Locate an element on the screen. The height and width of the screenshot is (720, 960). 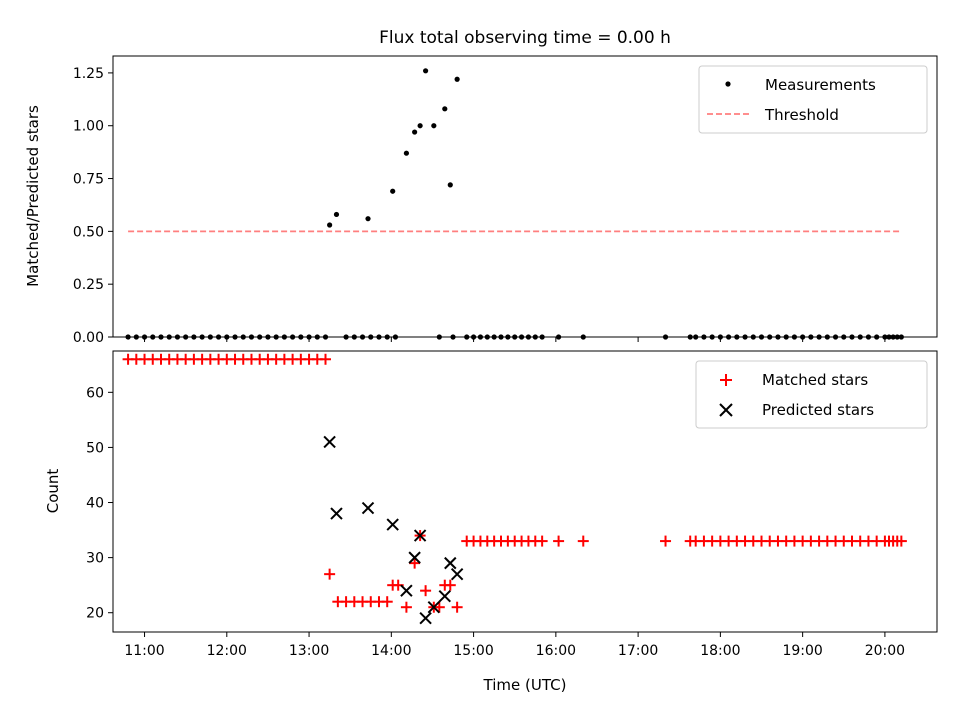
bottom-y-tick-label: 60 is located at coordinates (95, 393).